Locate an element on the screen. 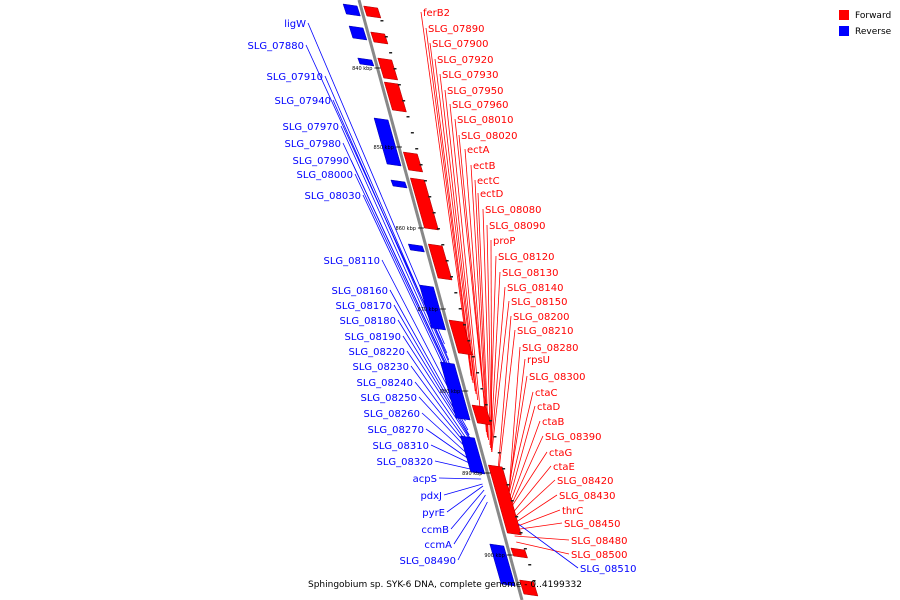 The image size is (900, 600). reverse-gene-label: SLG_08160 is located at coordinates (360, 291).